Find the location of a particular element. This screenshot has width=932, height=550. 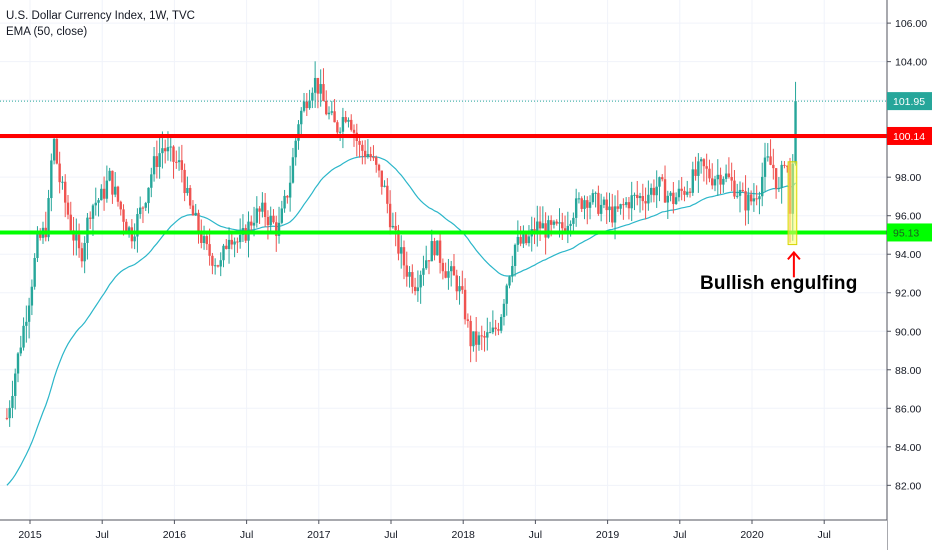

resistance-price-label: 100.14 is located at coordinates (909, 137).